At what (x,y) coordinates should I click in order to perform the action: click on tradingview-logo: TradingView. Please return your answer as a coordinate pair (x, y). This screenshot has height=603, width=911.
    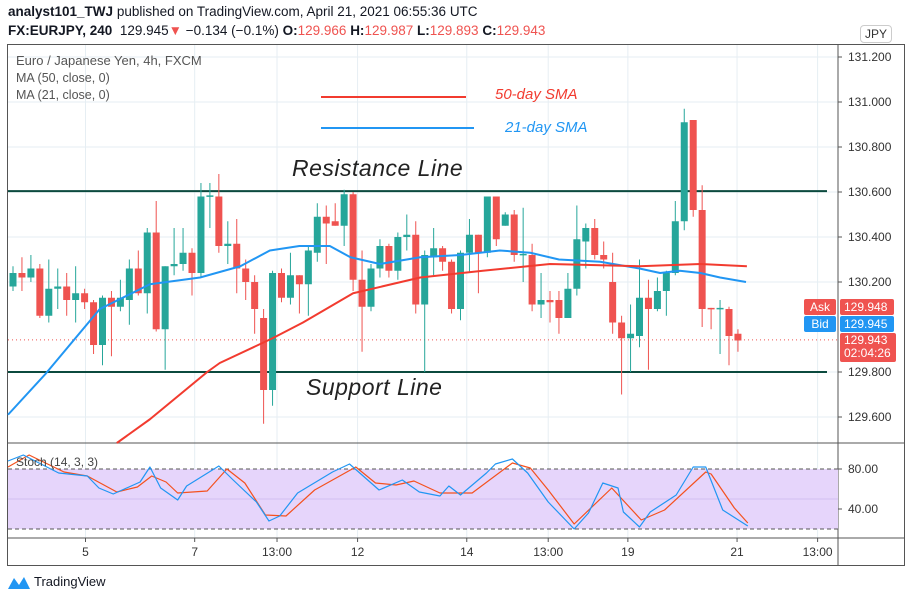
    Looking at the image, I should click on (57, 581).